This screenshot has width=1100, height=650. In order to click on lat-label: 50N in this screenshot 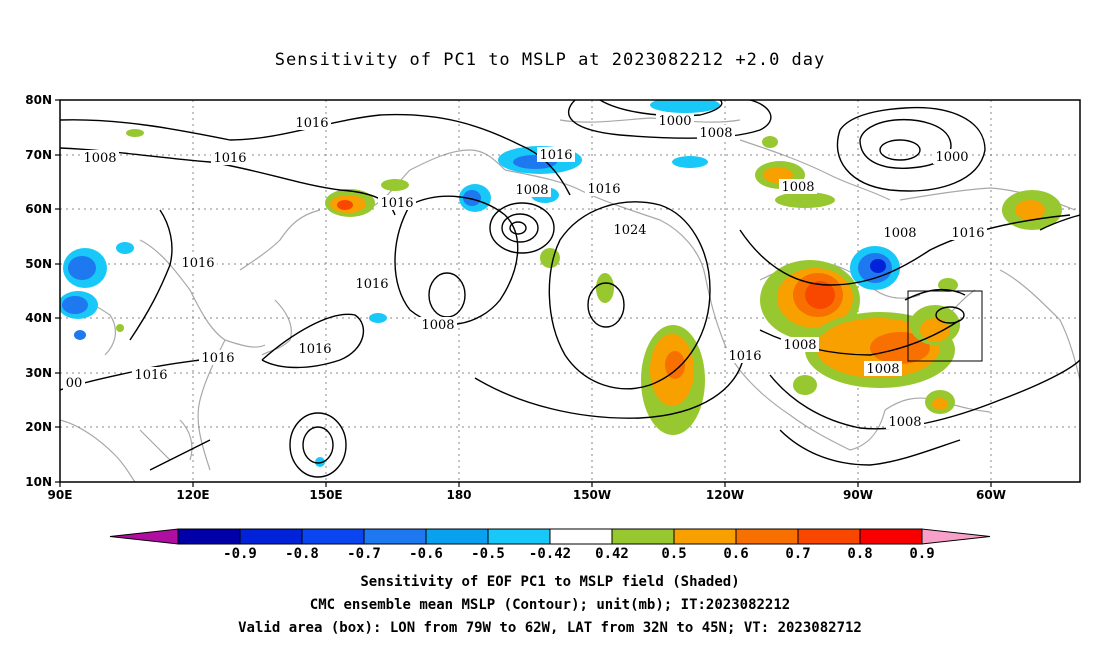, I will do `click(38, 264)`.